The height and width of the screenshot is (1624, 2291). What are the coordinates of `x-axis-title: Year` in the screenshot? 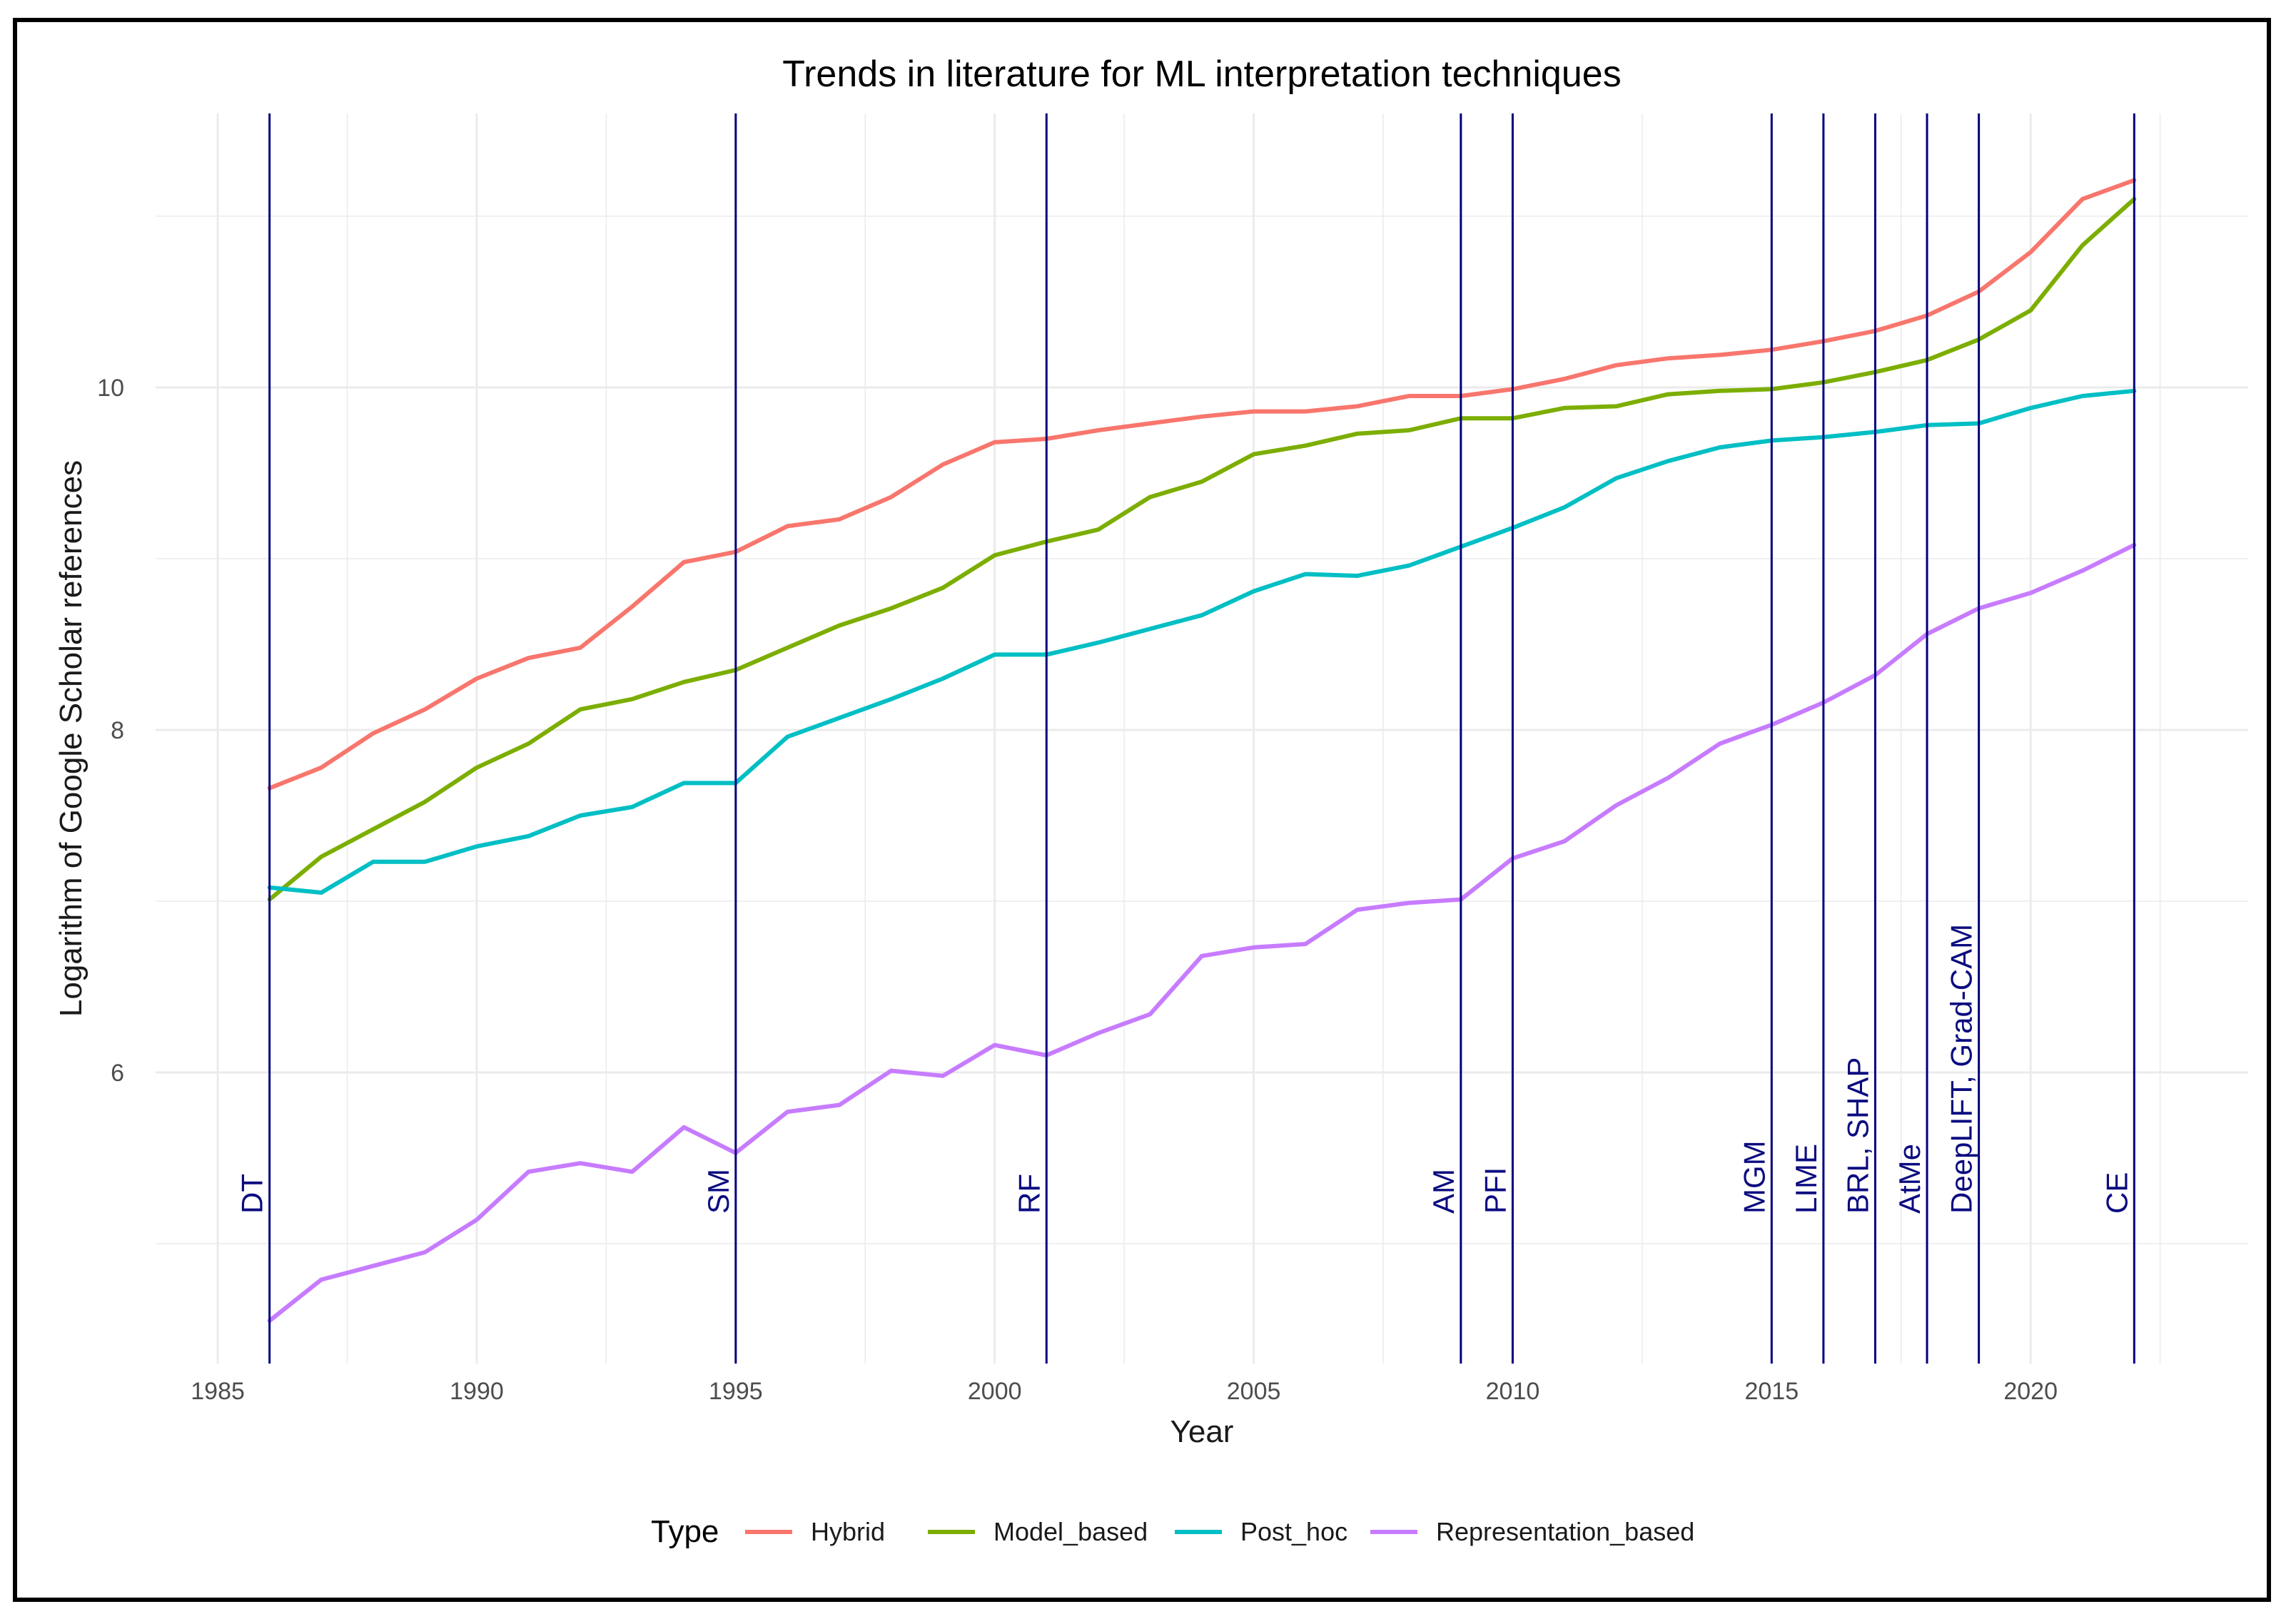 It's located at (1202, 1431).